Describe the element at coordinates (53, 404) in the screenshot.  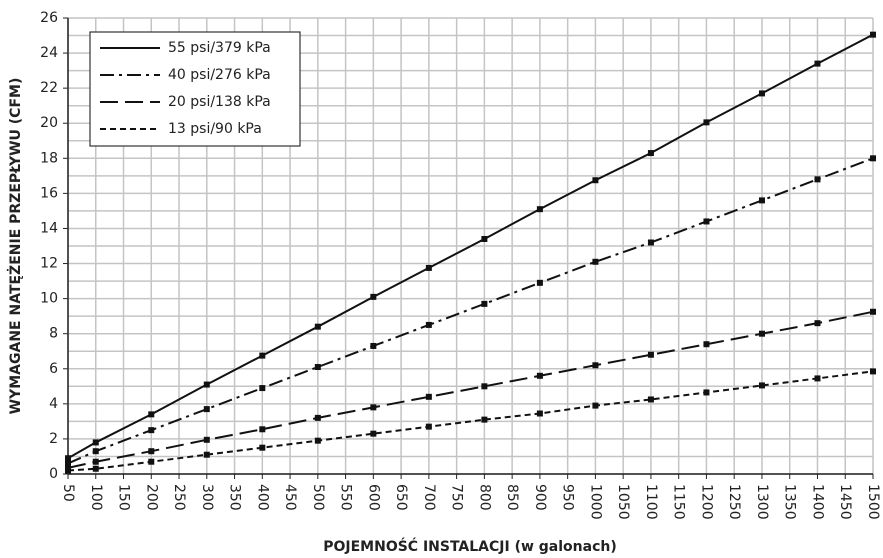
I see `y-tick-label: 4` at that location.